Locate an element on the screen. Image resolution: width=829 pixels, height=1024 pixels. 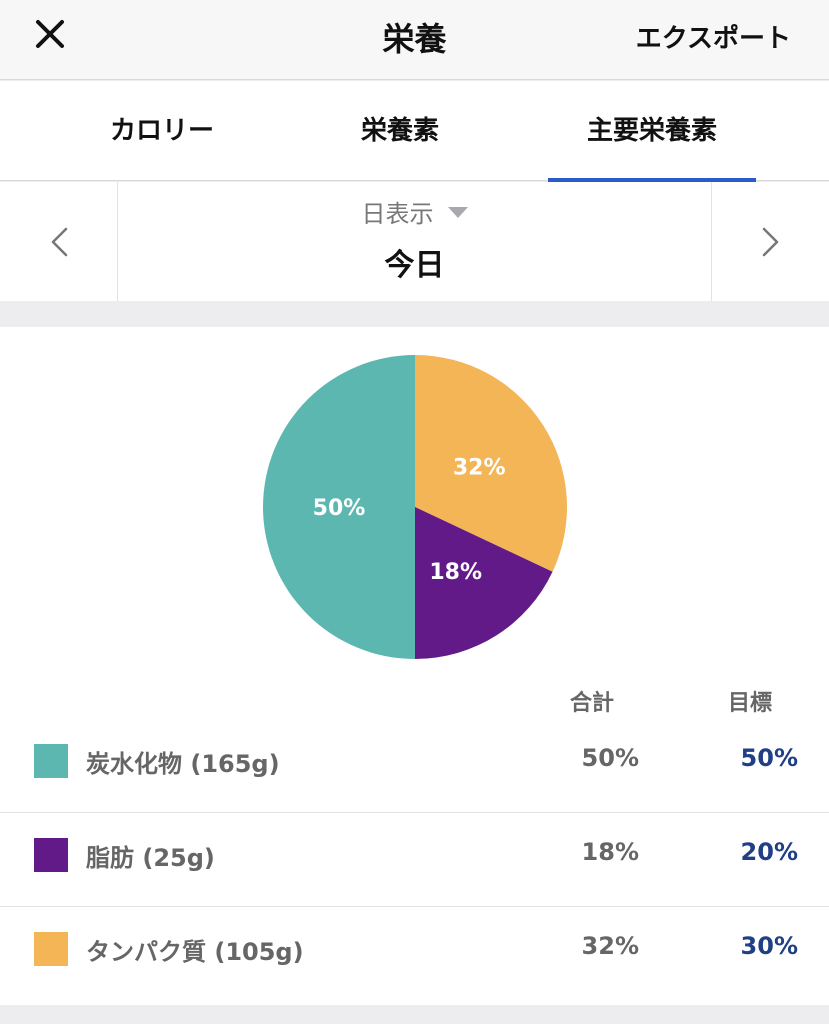
row-total: 32% is located at coordinates (610, 946).